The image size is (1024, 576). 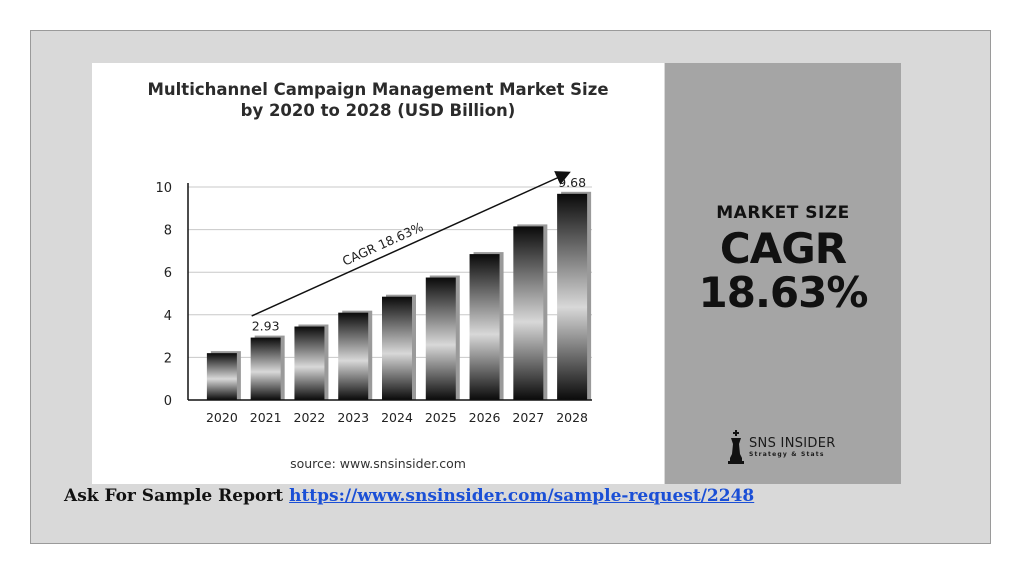 What do you see at coordinates (440, 338) in the screenshot?
I see `bar-2025` at bounding box center [440, 338].